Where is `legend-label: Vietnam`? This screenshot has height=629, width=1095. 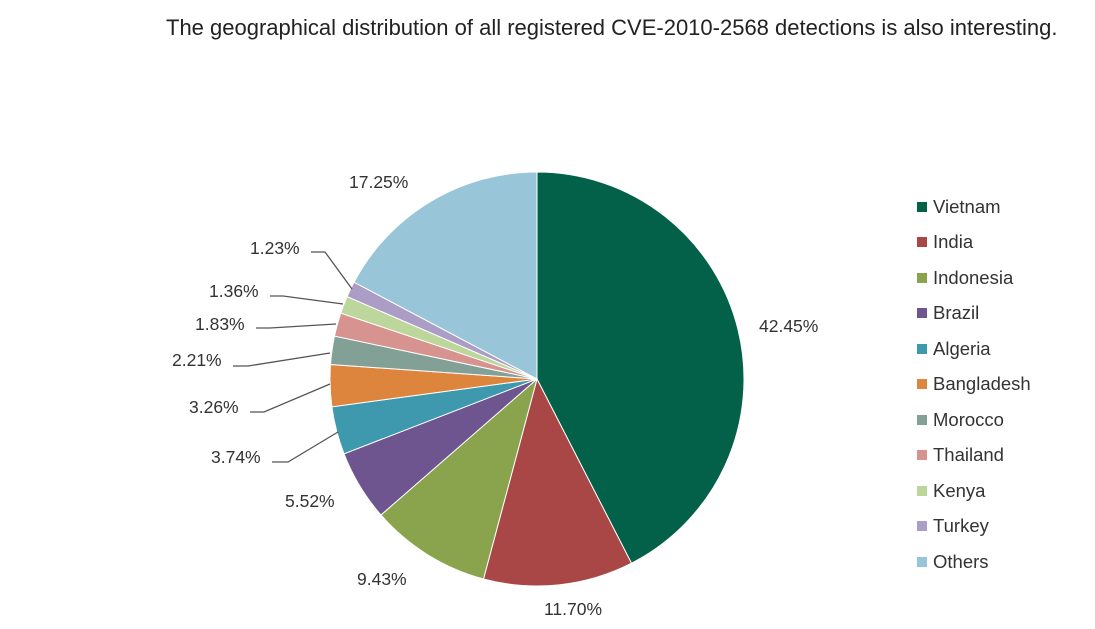 legend-label: Vietnam is located at coordinates (967, 206).